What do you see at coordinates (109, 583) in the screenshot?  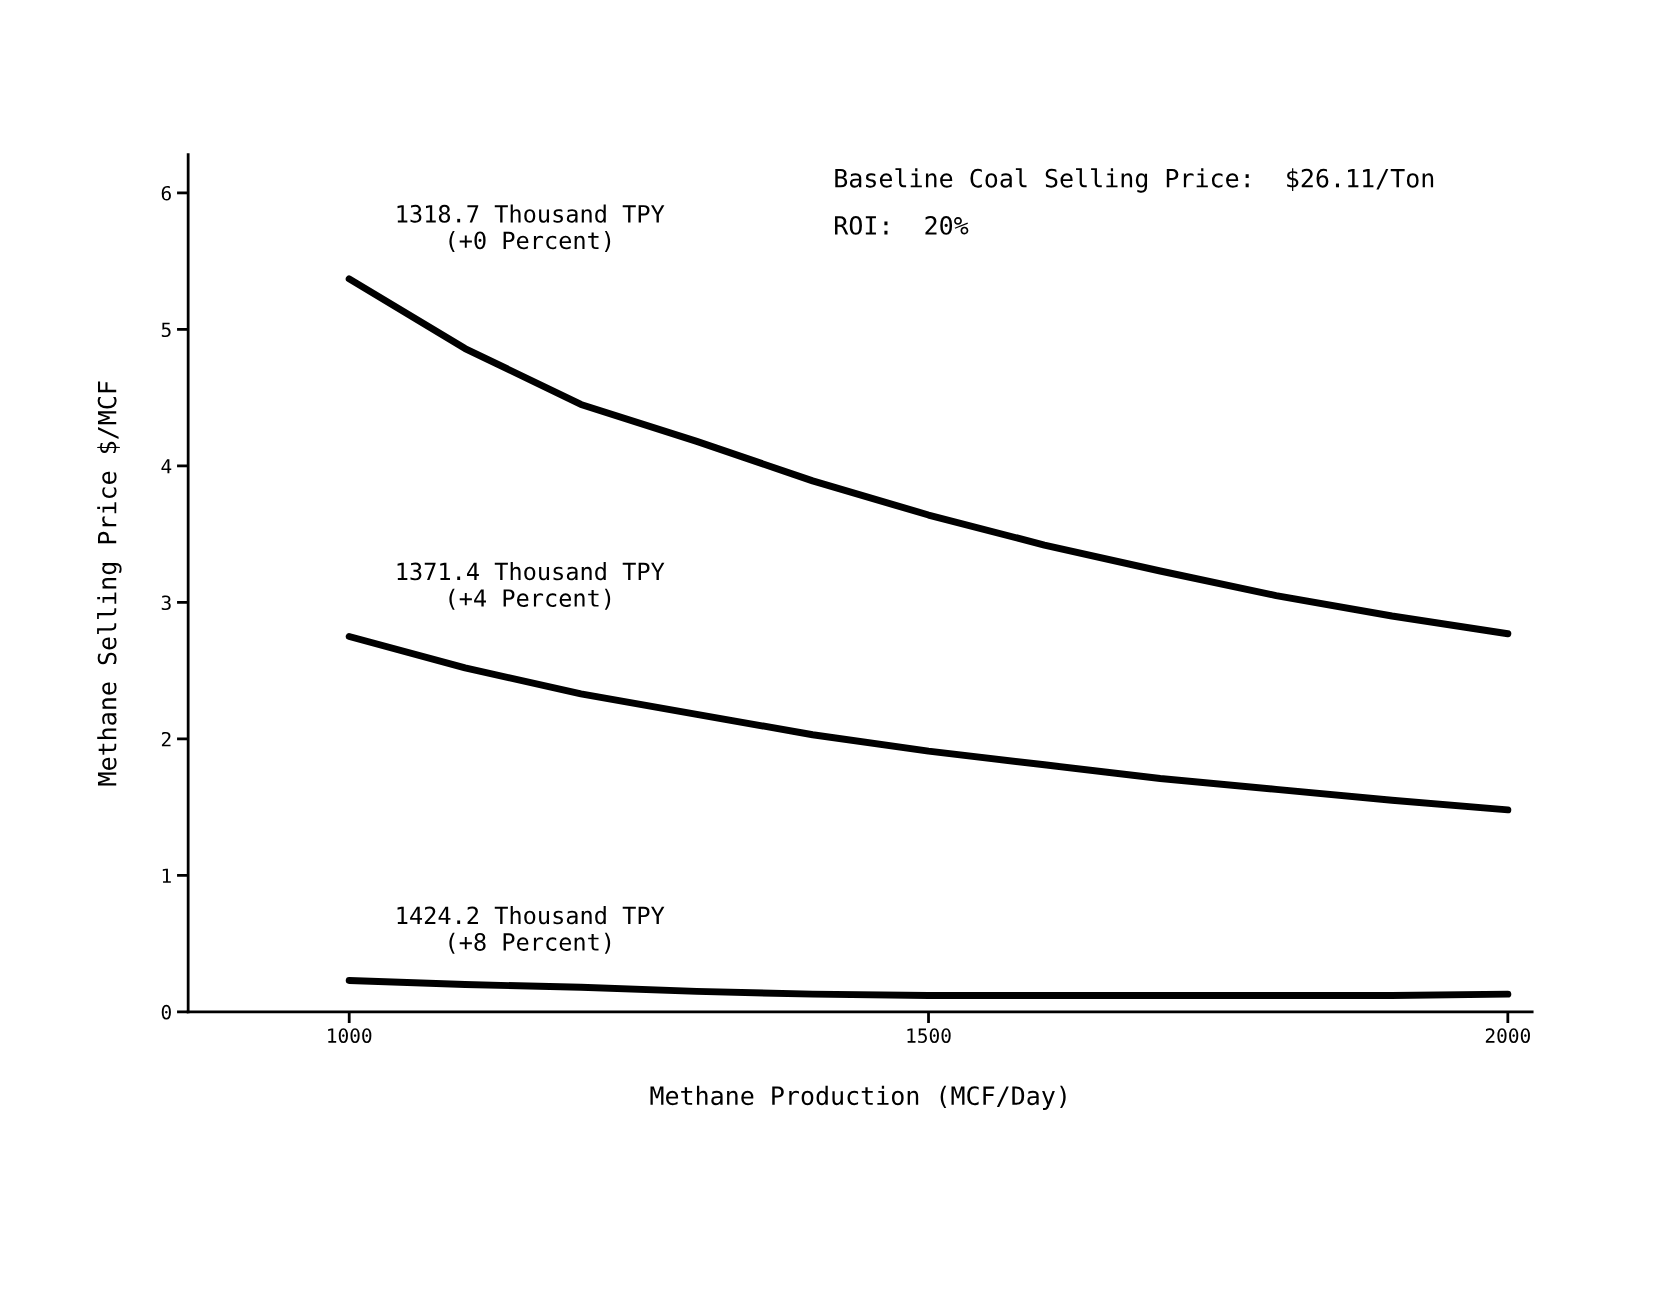 I see `y-axis-title: Methane Selling Price $/MCF` at bounding box center [109, 583].